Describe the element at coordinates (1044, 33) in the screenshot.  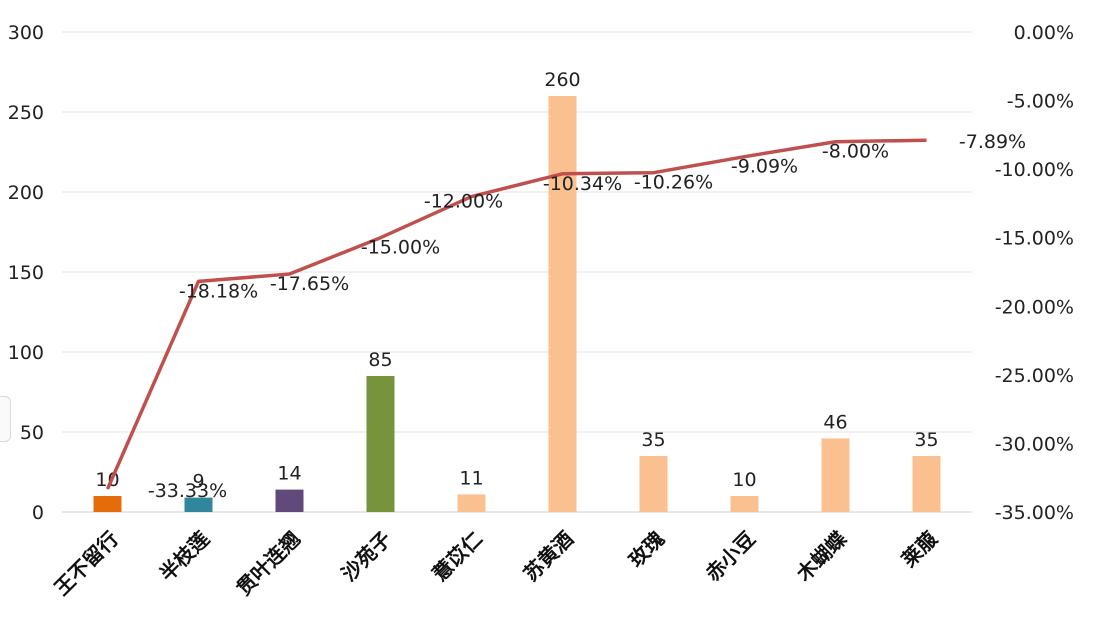
I see `right-tick-label: 0.00%` at that location.